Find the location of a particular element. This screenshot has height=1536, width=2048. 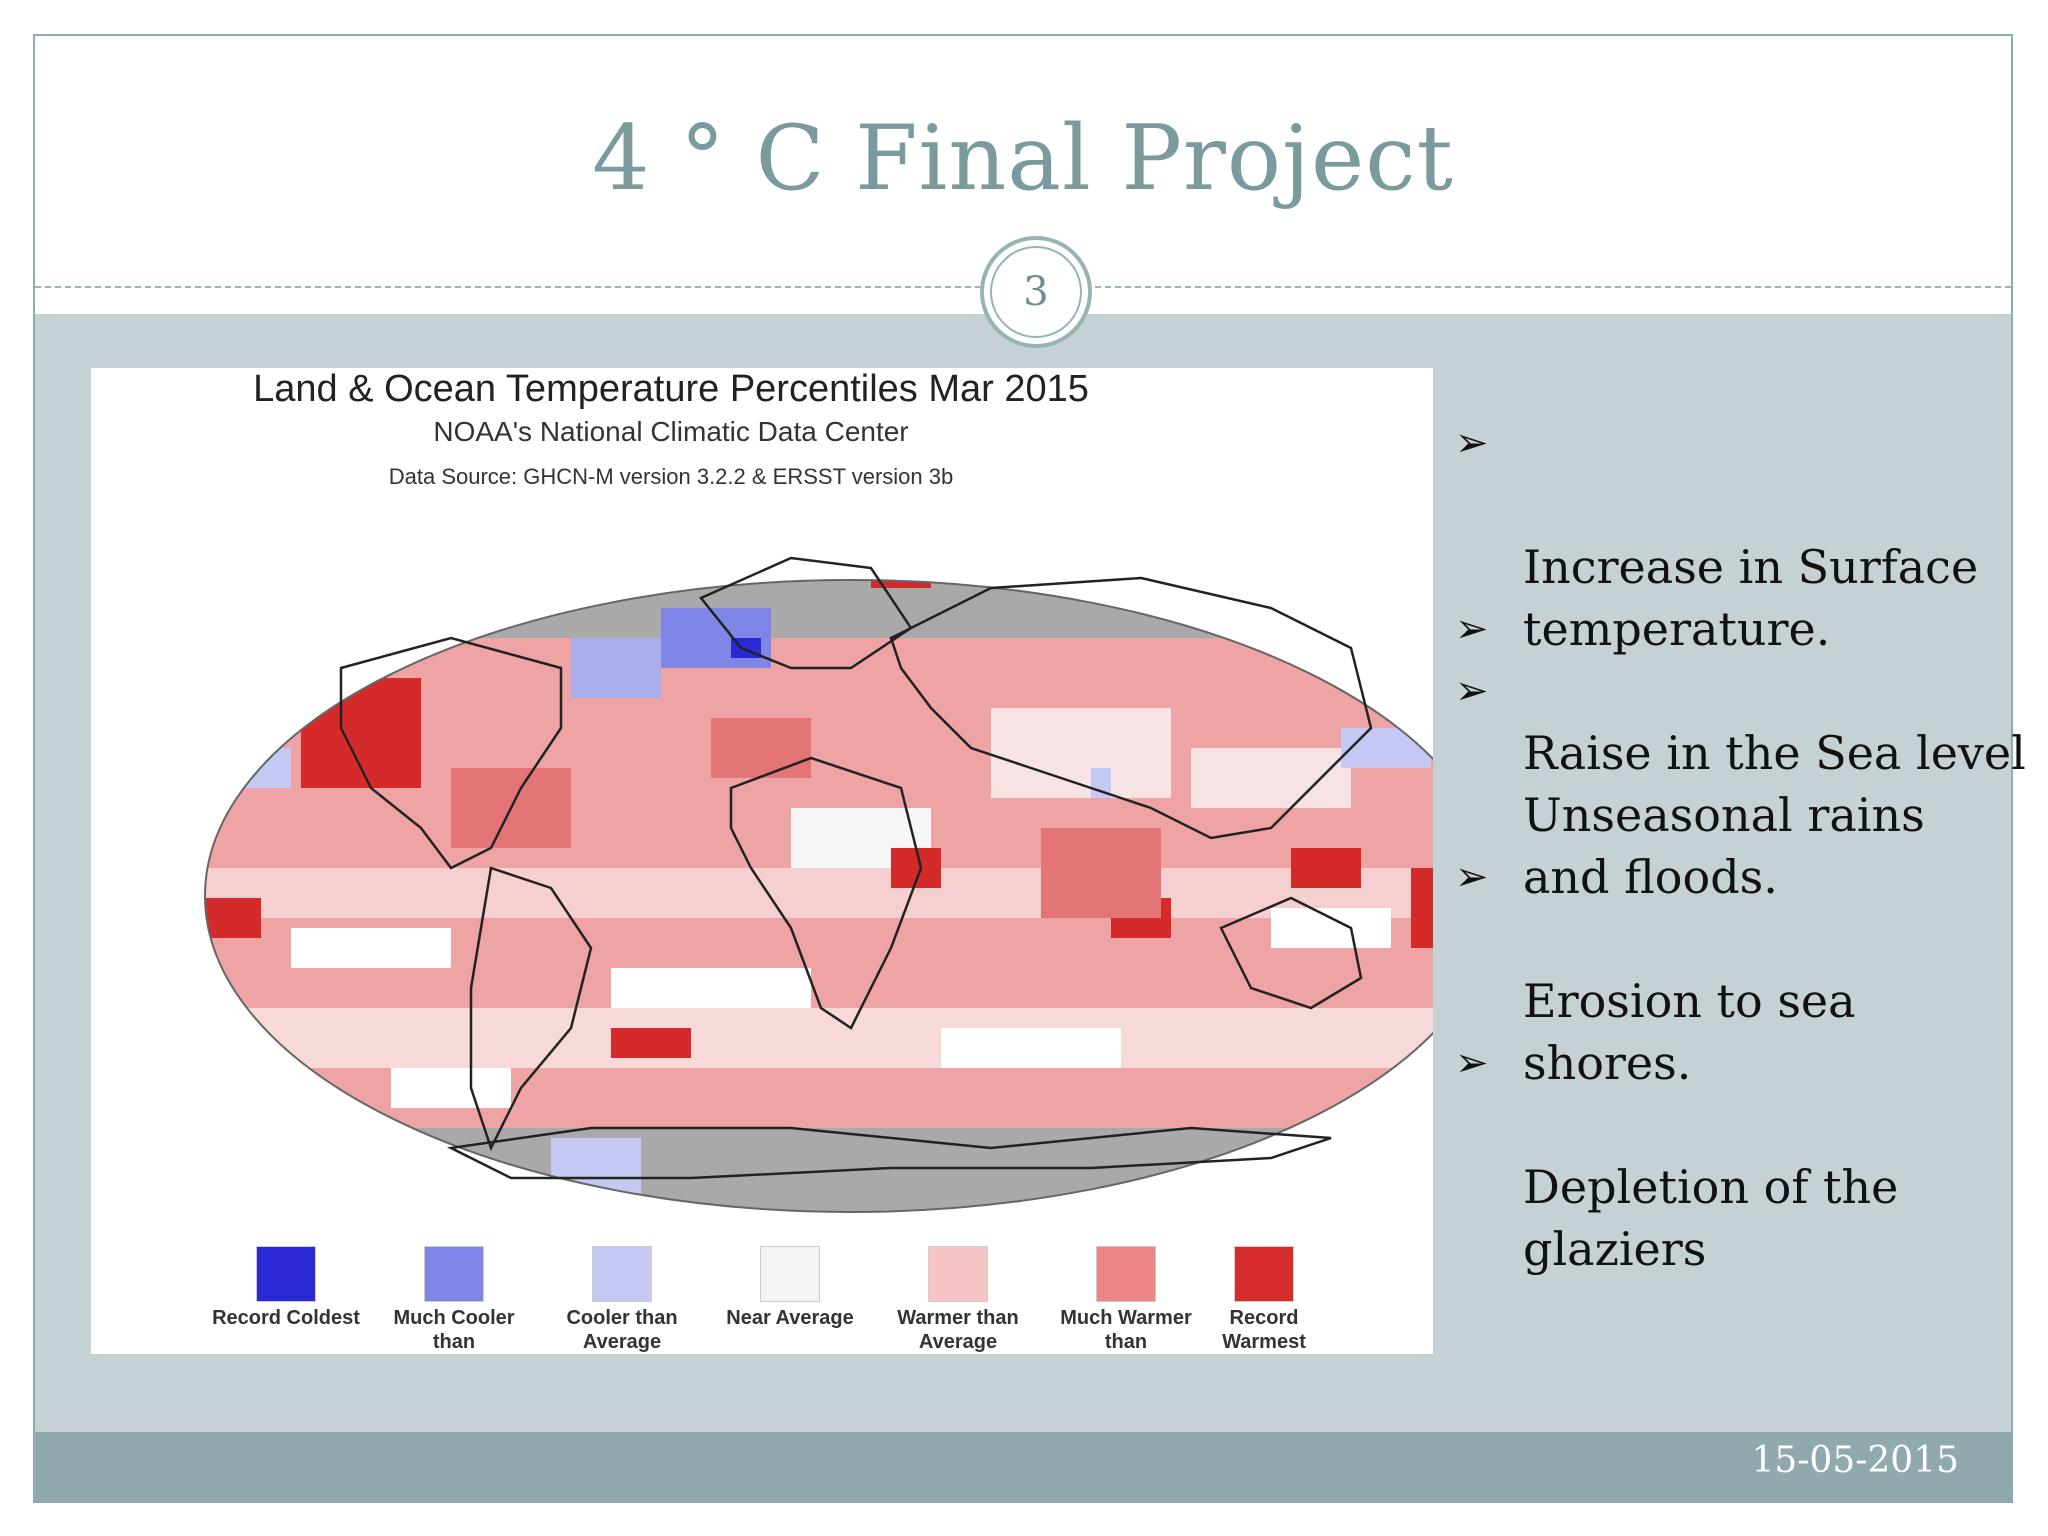

legend-label: Near Average is located at coordinates (790, 1318).